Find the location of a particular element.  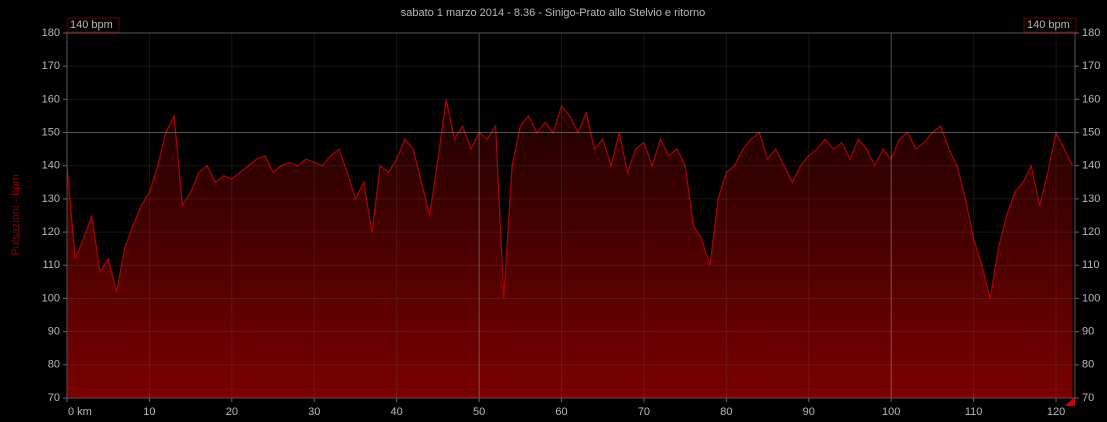

y2-tick-label: 180 is located at coordinates (1091, 33).